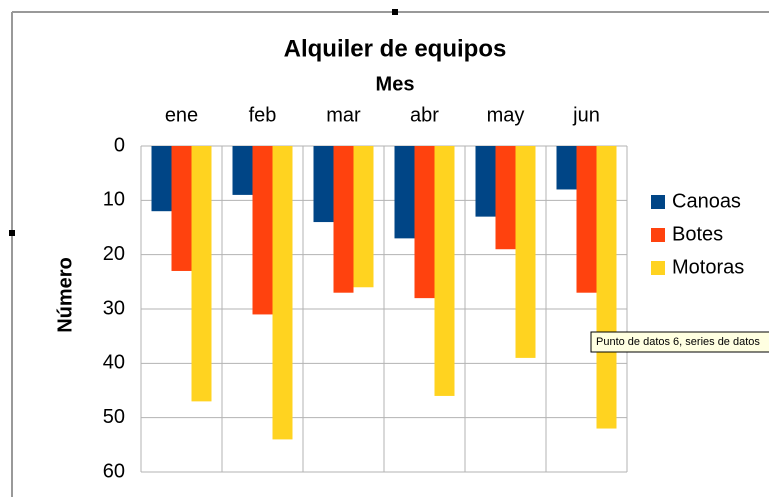  I want to click on tooltip: Punto de datos 6, series de datos, so click(679, 342).